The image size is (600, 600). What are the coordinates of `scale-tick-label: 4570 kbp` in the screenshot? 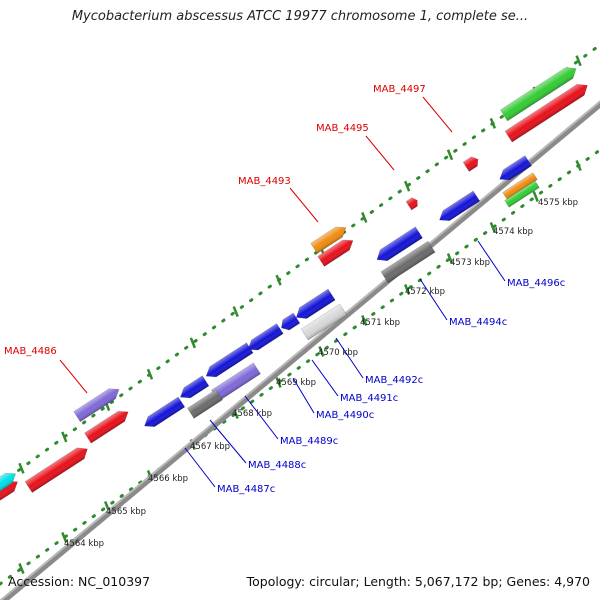 It's located at (338, 353).